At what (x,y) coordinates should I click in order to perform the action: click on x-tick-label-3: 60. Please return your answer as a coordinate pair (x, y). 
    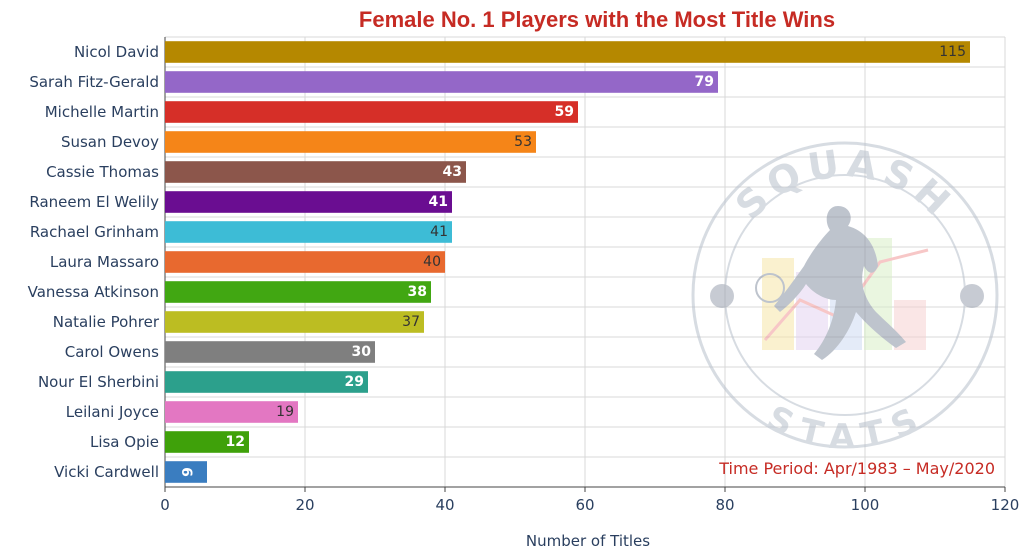
    Looking at the image, I should click on (584, 505).